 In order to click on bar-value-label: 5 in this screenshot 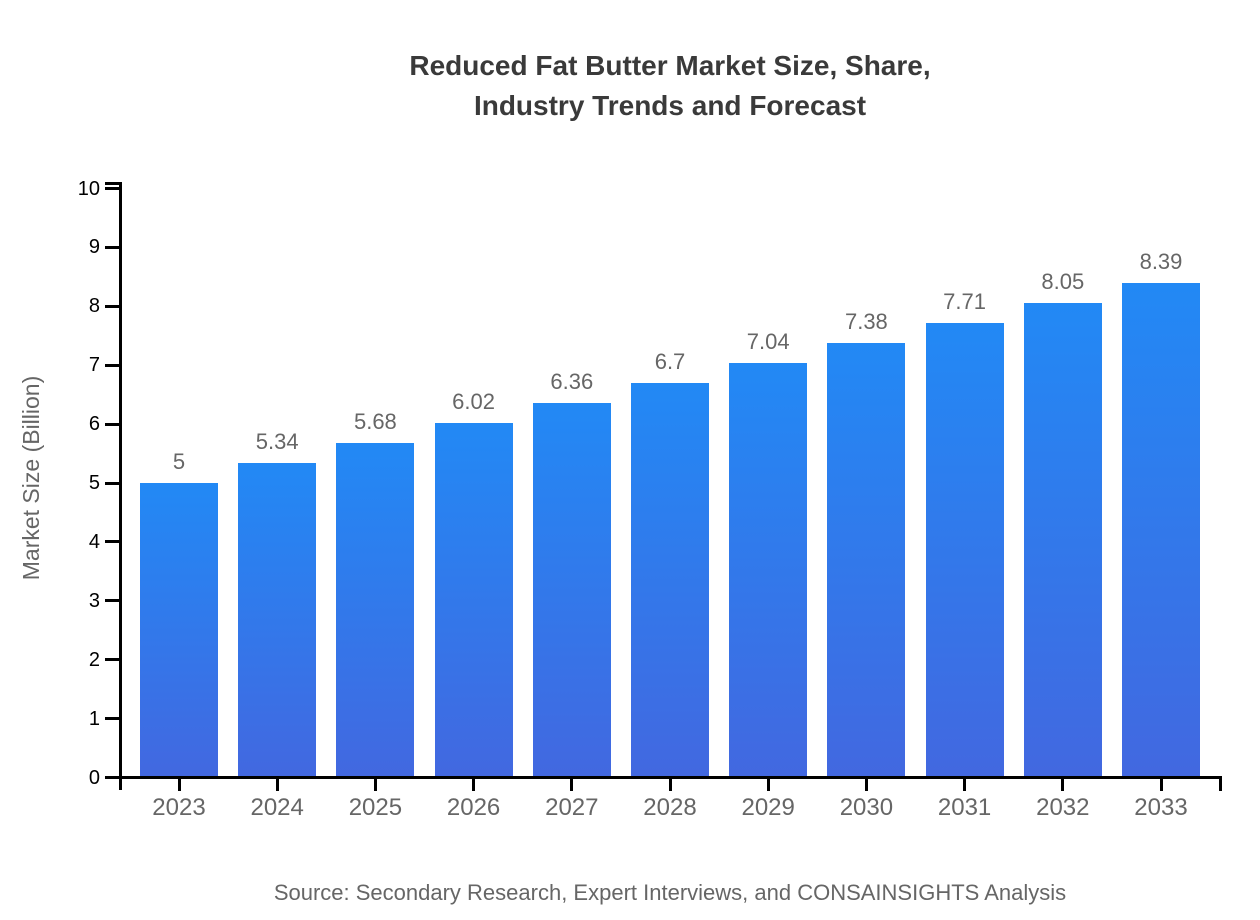, I will do `click(179, 461)`.